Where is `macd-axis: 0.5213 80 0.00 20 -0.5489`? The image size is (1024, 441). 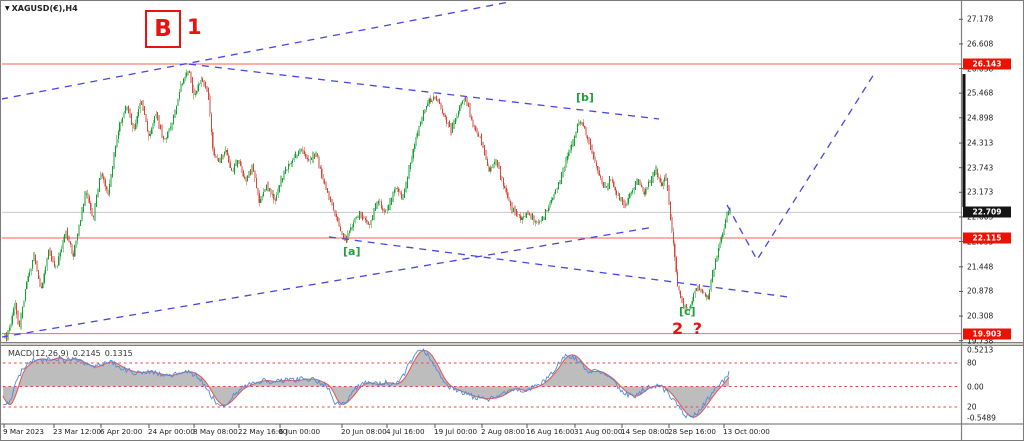
macd-axis: 0.5213 80 0.00 20 -0.5489 is located at coordinates (992, 385).